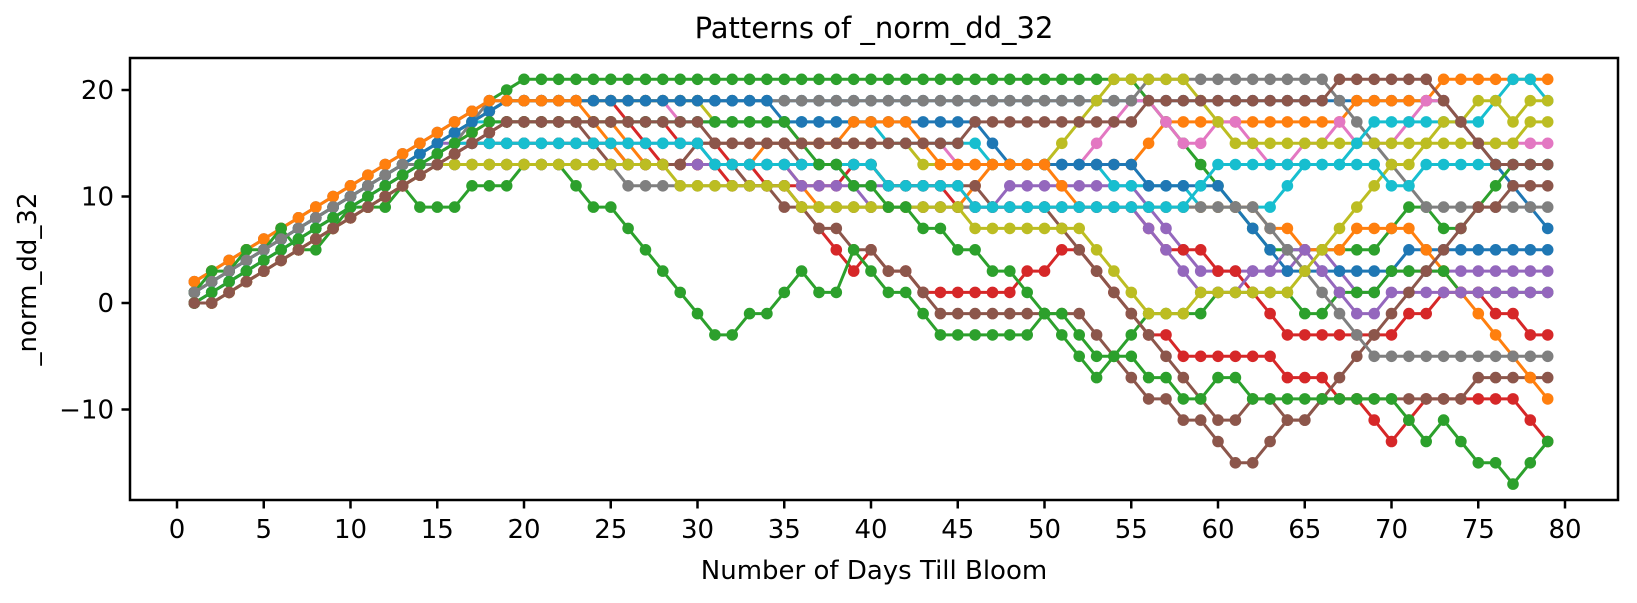 The height and width of the screenshot is (603, 1637). What do you see at coordinates (1217, 530) in the screenshot?
I see `x-tick-label: 60` at bounding box center [1217, 530].